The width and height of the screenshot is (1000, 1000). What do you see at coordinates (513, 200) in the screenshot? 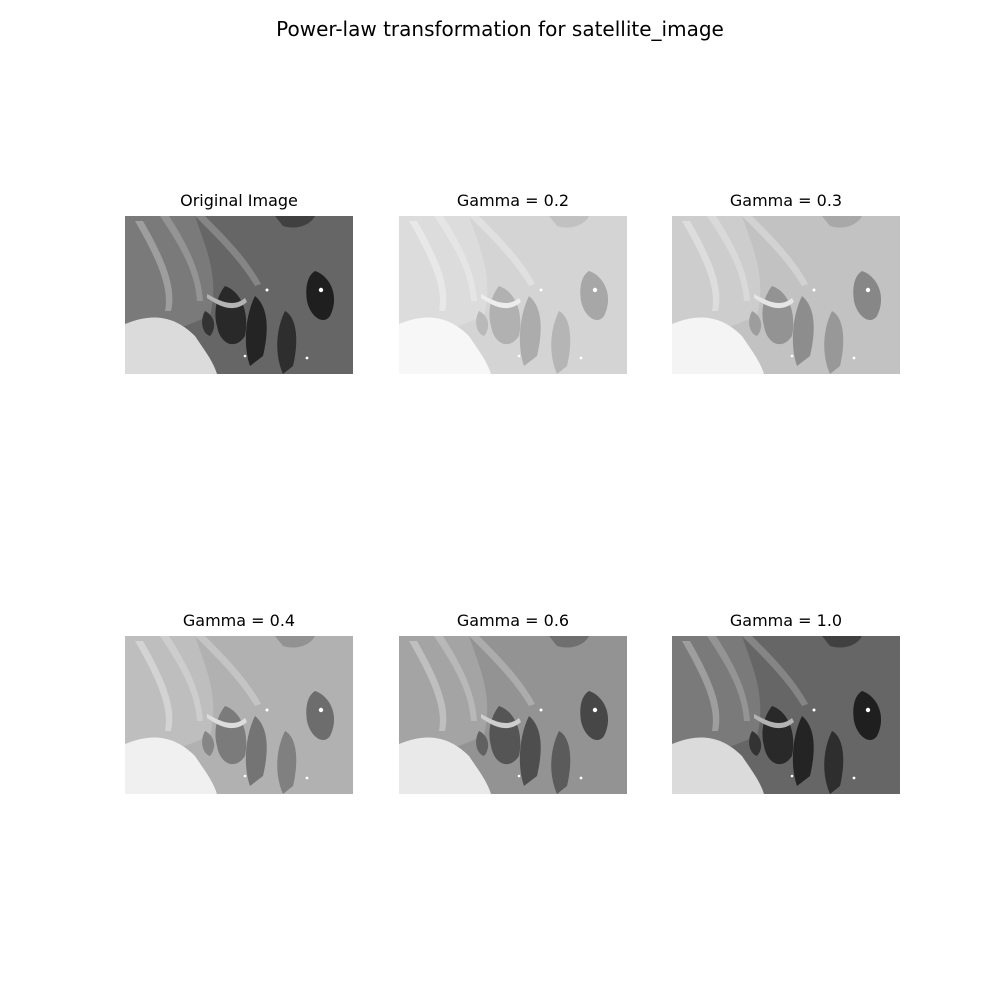
I see `panel-title: Gamma = 0.2` at bounding box center [513, 200].